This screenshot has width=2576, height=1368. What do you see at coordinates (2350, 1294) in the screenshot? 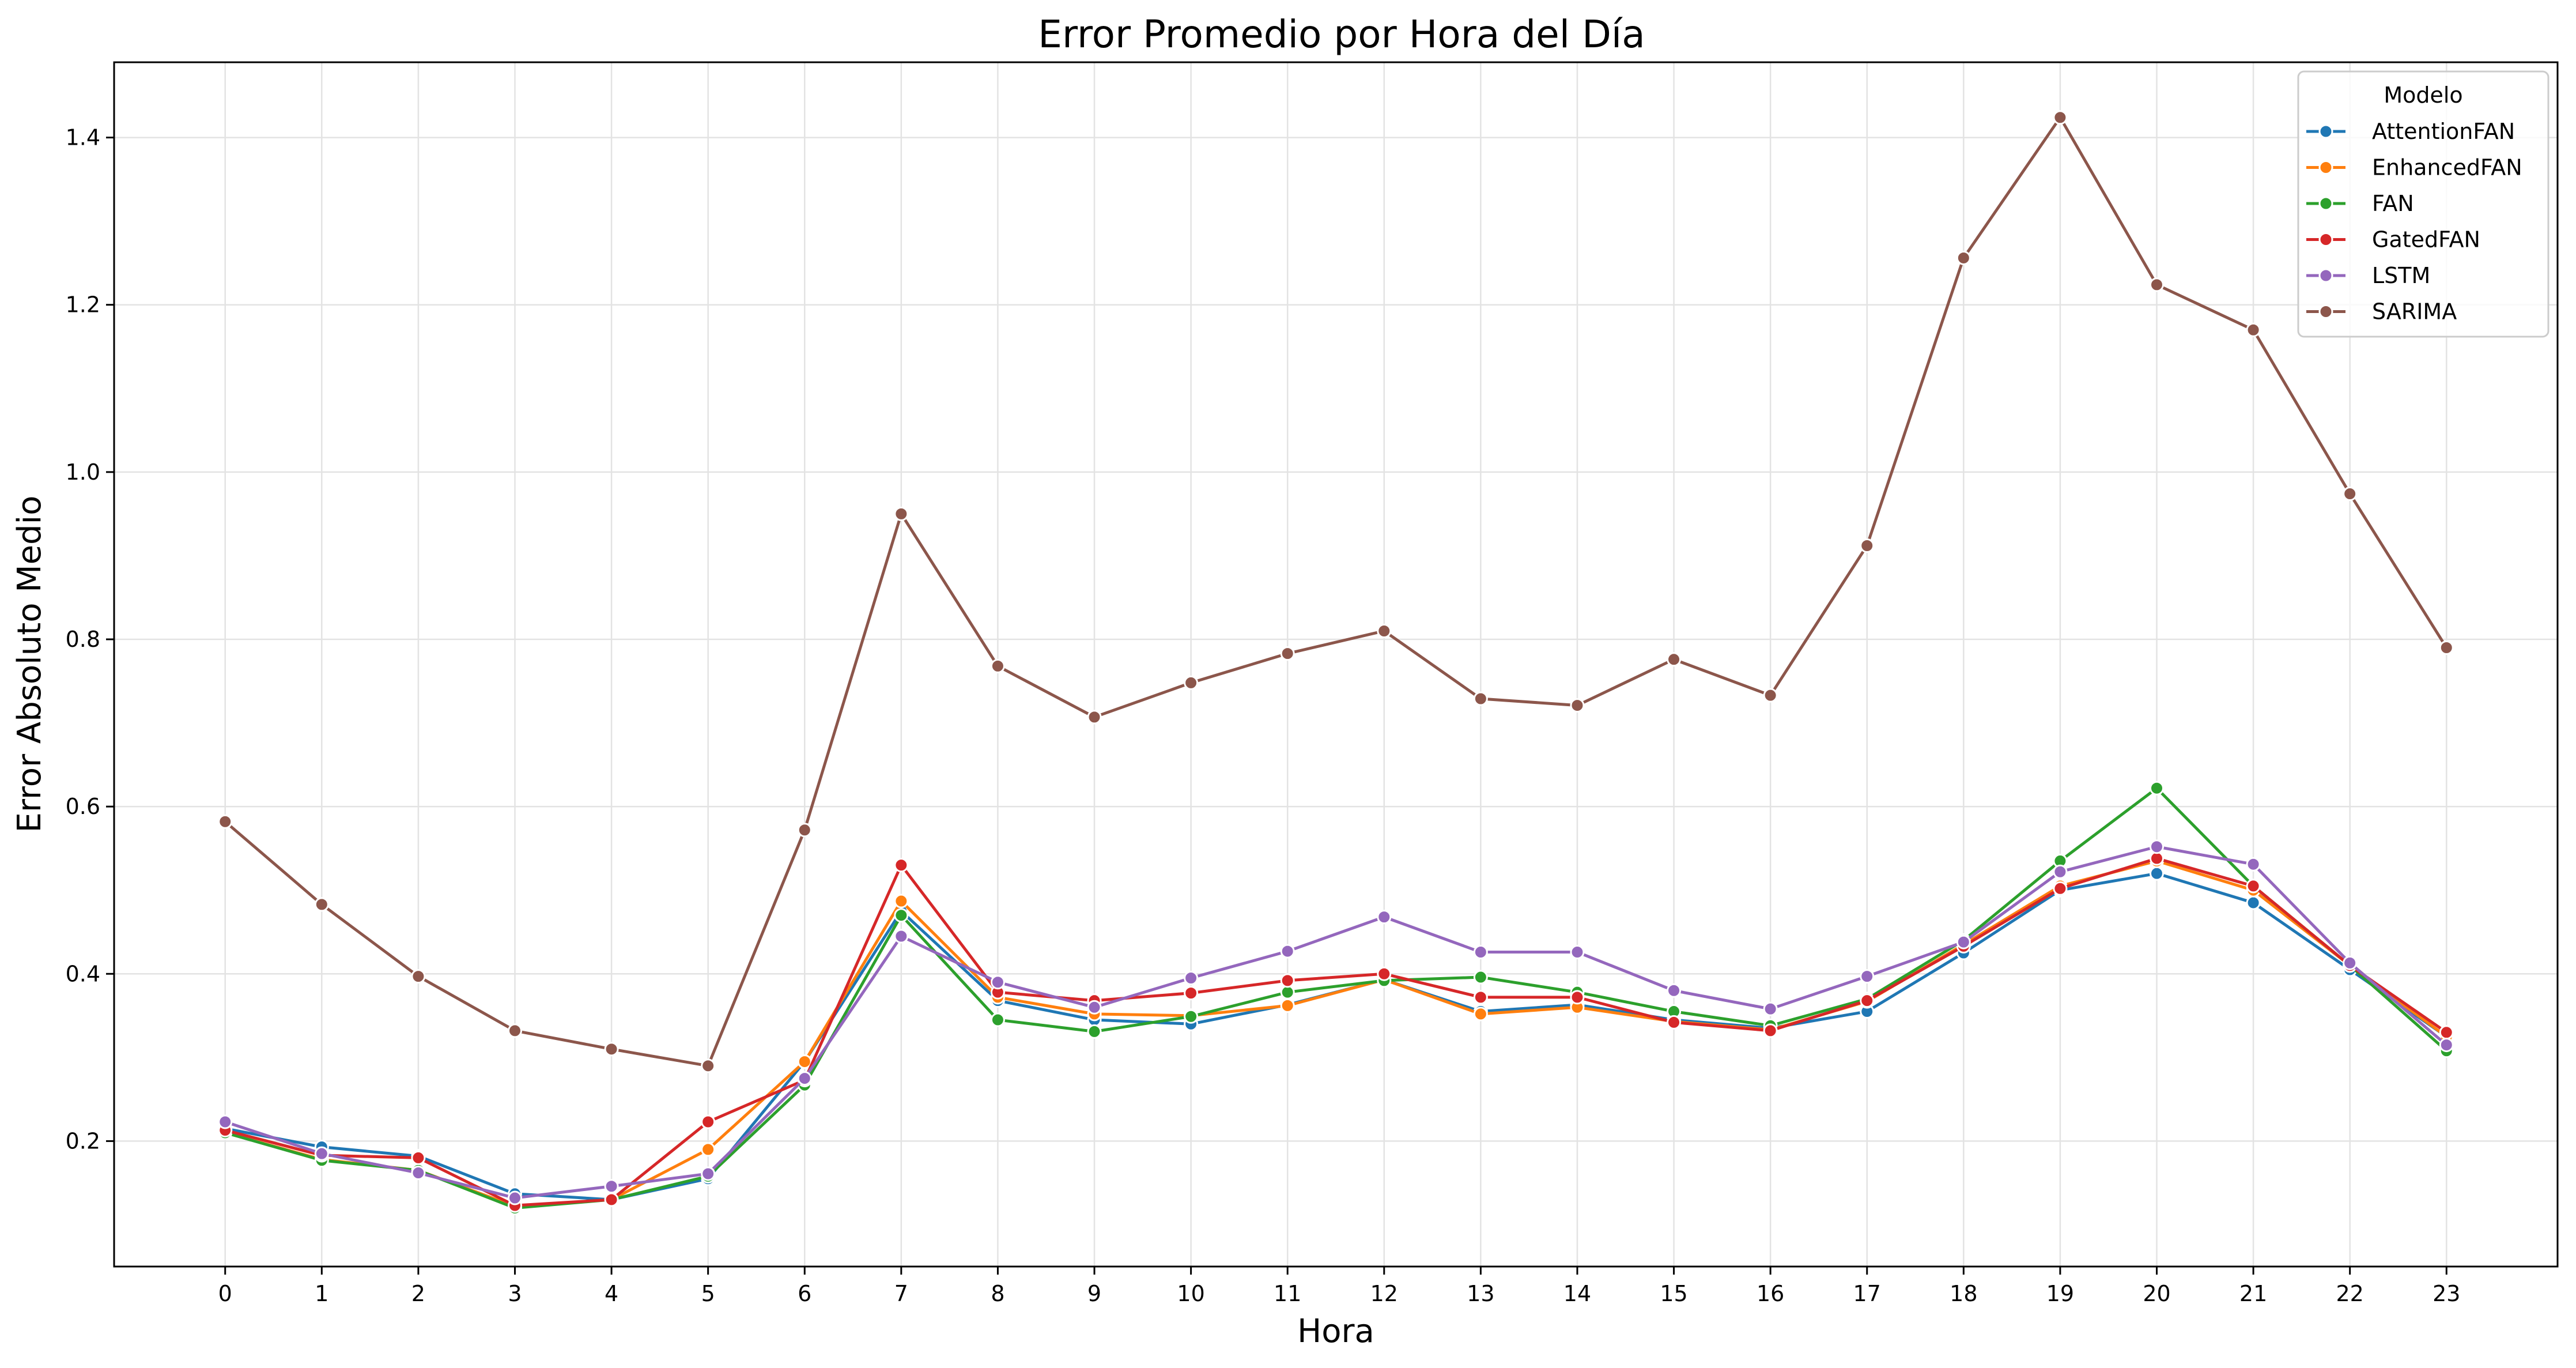
I see `x-tick-label: 22` at bounding box center [2350, 1294].